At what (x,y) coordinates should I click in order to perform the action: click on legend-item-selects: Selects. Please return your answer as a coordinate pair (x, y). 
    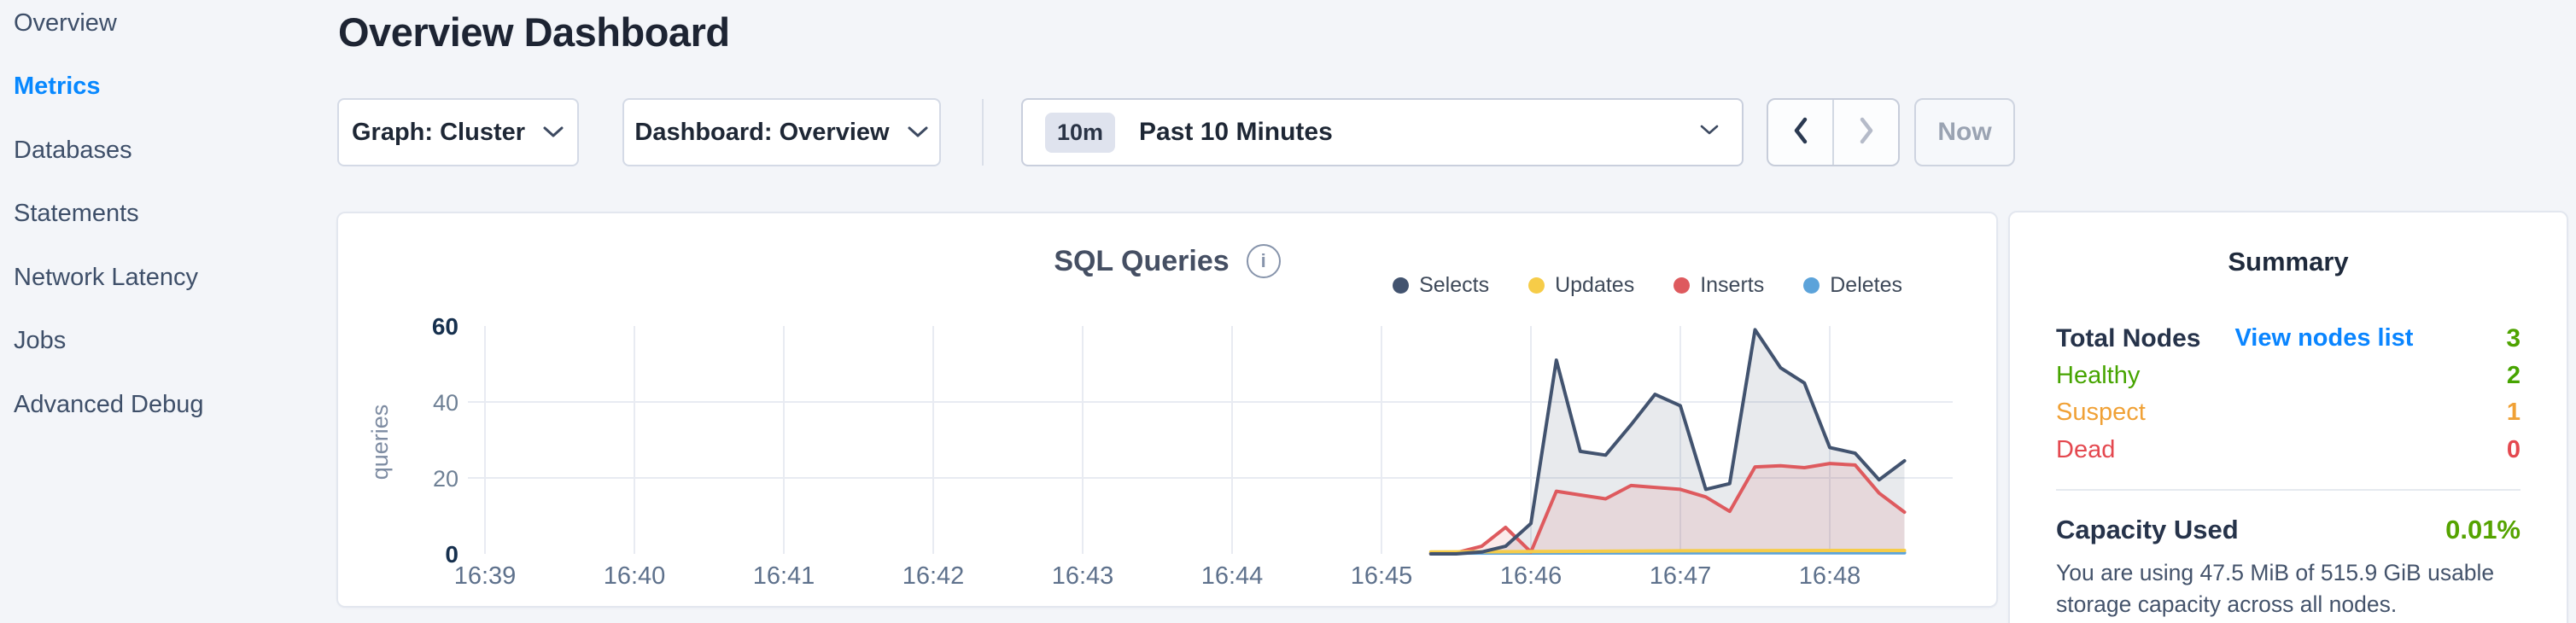
    Looking at the image, I should click on (1441, 285).